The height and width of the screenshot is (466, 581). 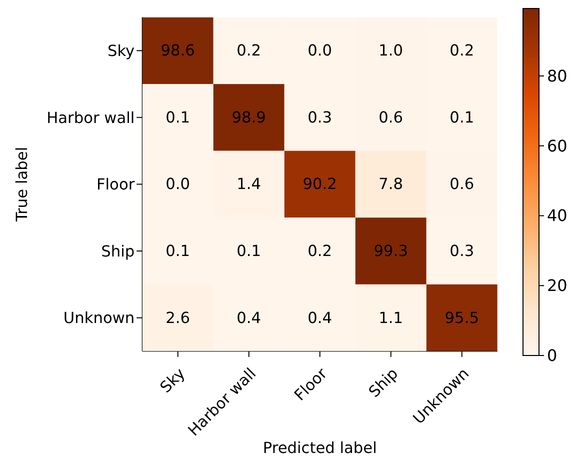 What do you see at coordinates (319, 184) in the screenshot?
I see `data-label: 90.2` at bounding box center [319, 184].